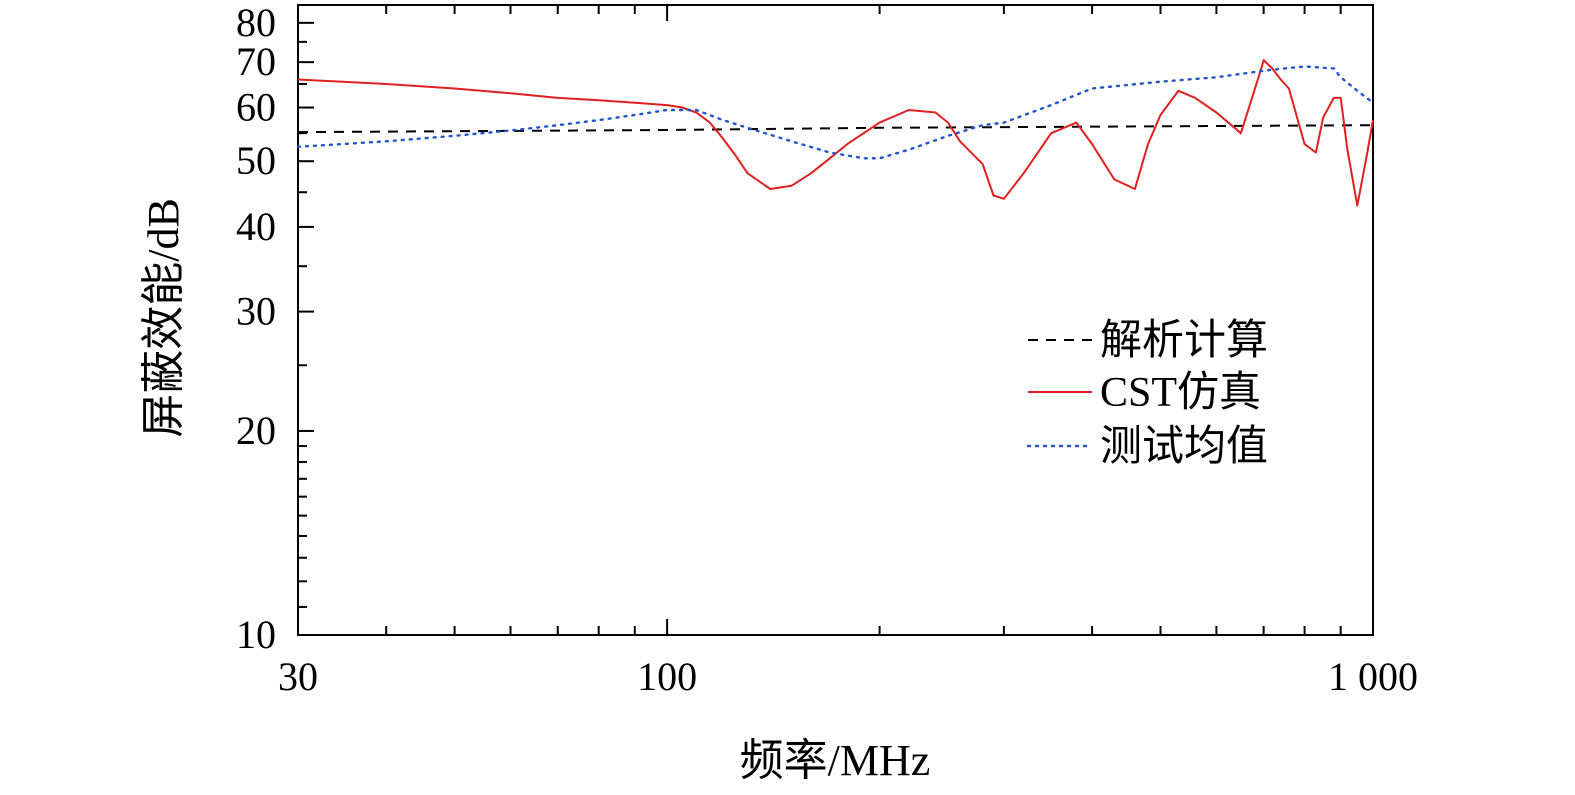 The width and height of the screenshot is (1575, 795). Describe the element at coordinates (1184, 447) in the screenshot. I see `legend-label-3: 测试均值` at that location.